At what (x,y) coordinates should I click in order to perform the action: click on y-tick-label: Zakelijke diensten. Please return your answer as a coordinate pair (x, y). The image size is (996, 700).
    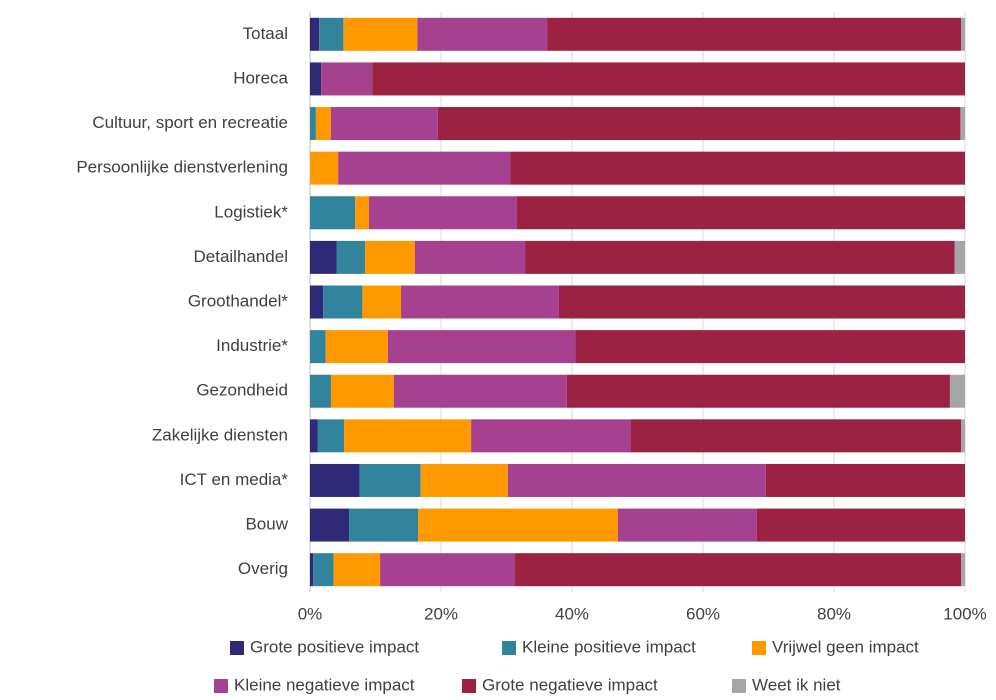
    Looking at the image, I should click on (220, 434).